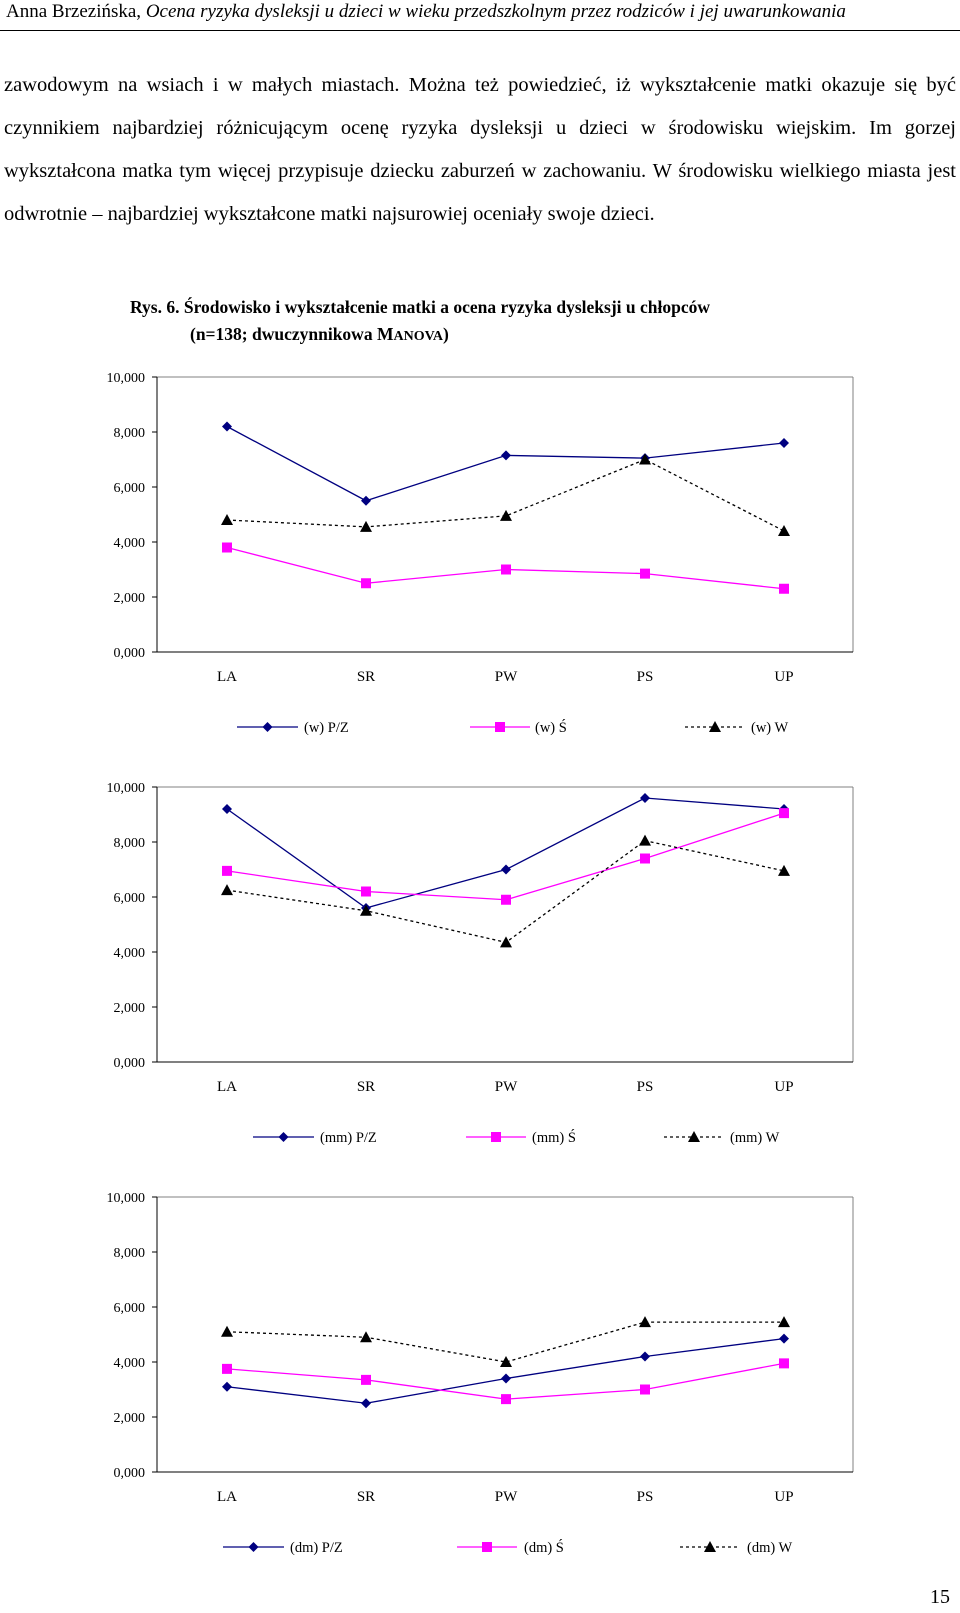 The width and height of the screenshot is (960, 1613). What do you see at coordinates (755, 1138) in the screenshot?
I see `legend-label: (mm) W` at bounding box center [755, 1138].